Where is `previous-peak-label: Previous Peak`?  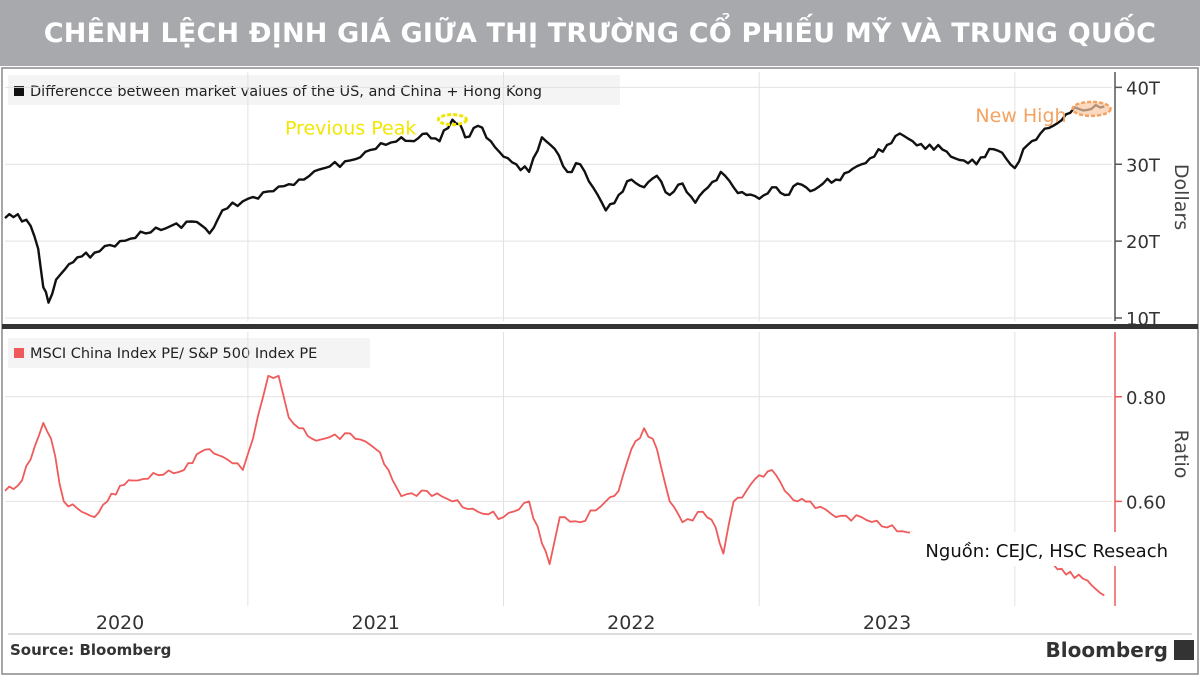
previous-peak-label: Previous Peak is located at coordinates (350, 129).